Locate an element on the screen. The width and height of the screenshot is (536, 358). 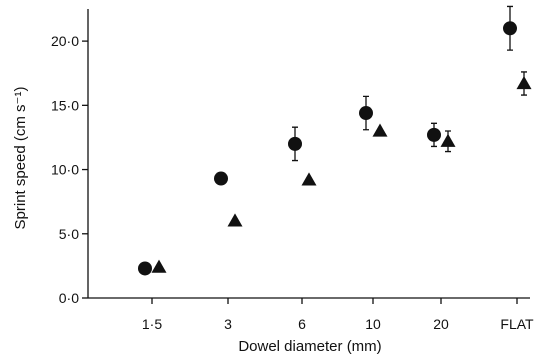
y-axis-title: Sprint speed (cm s⁻¹) is located at coordinates (20, 158).